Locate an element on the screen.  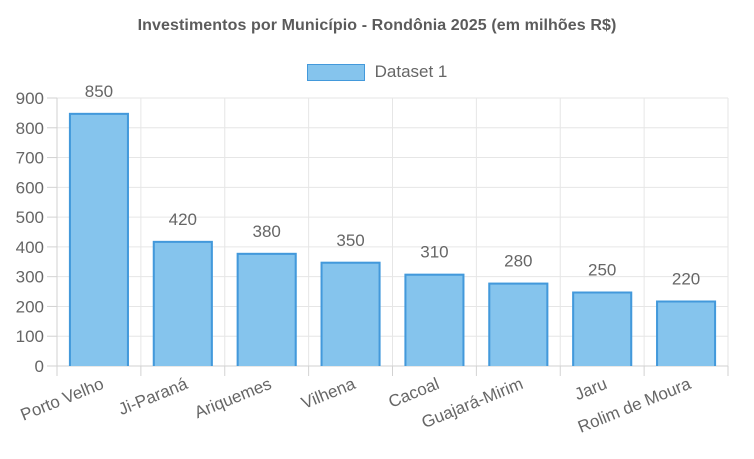
bar-border-jaru is located at coordinates (602, 328).